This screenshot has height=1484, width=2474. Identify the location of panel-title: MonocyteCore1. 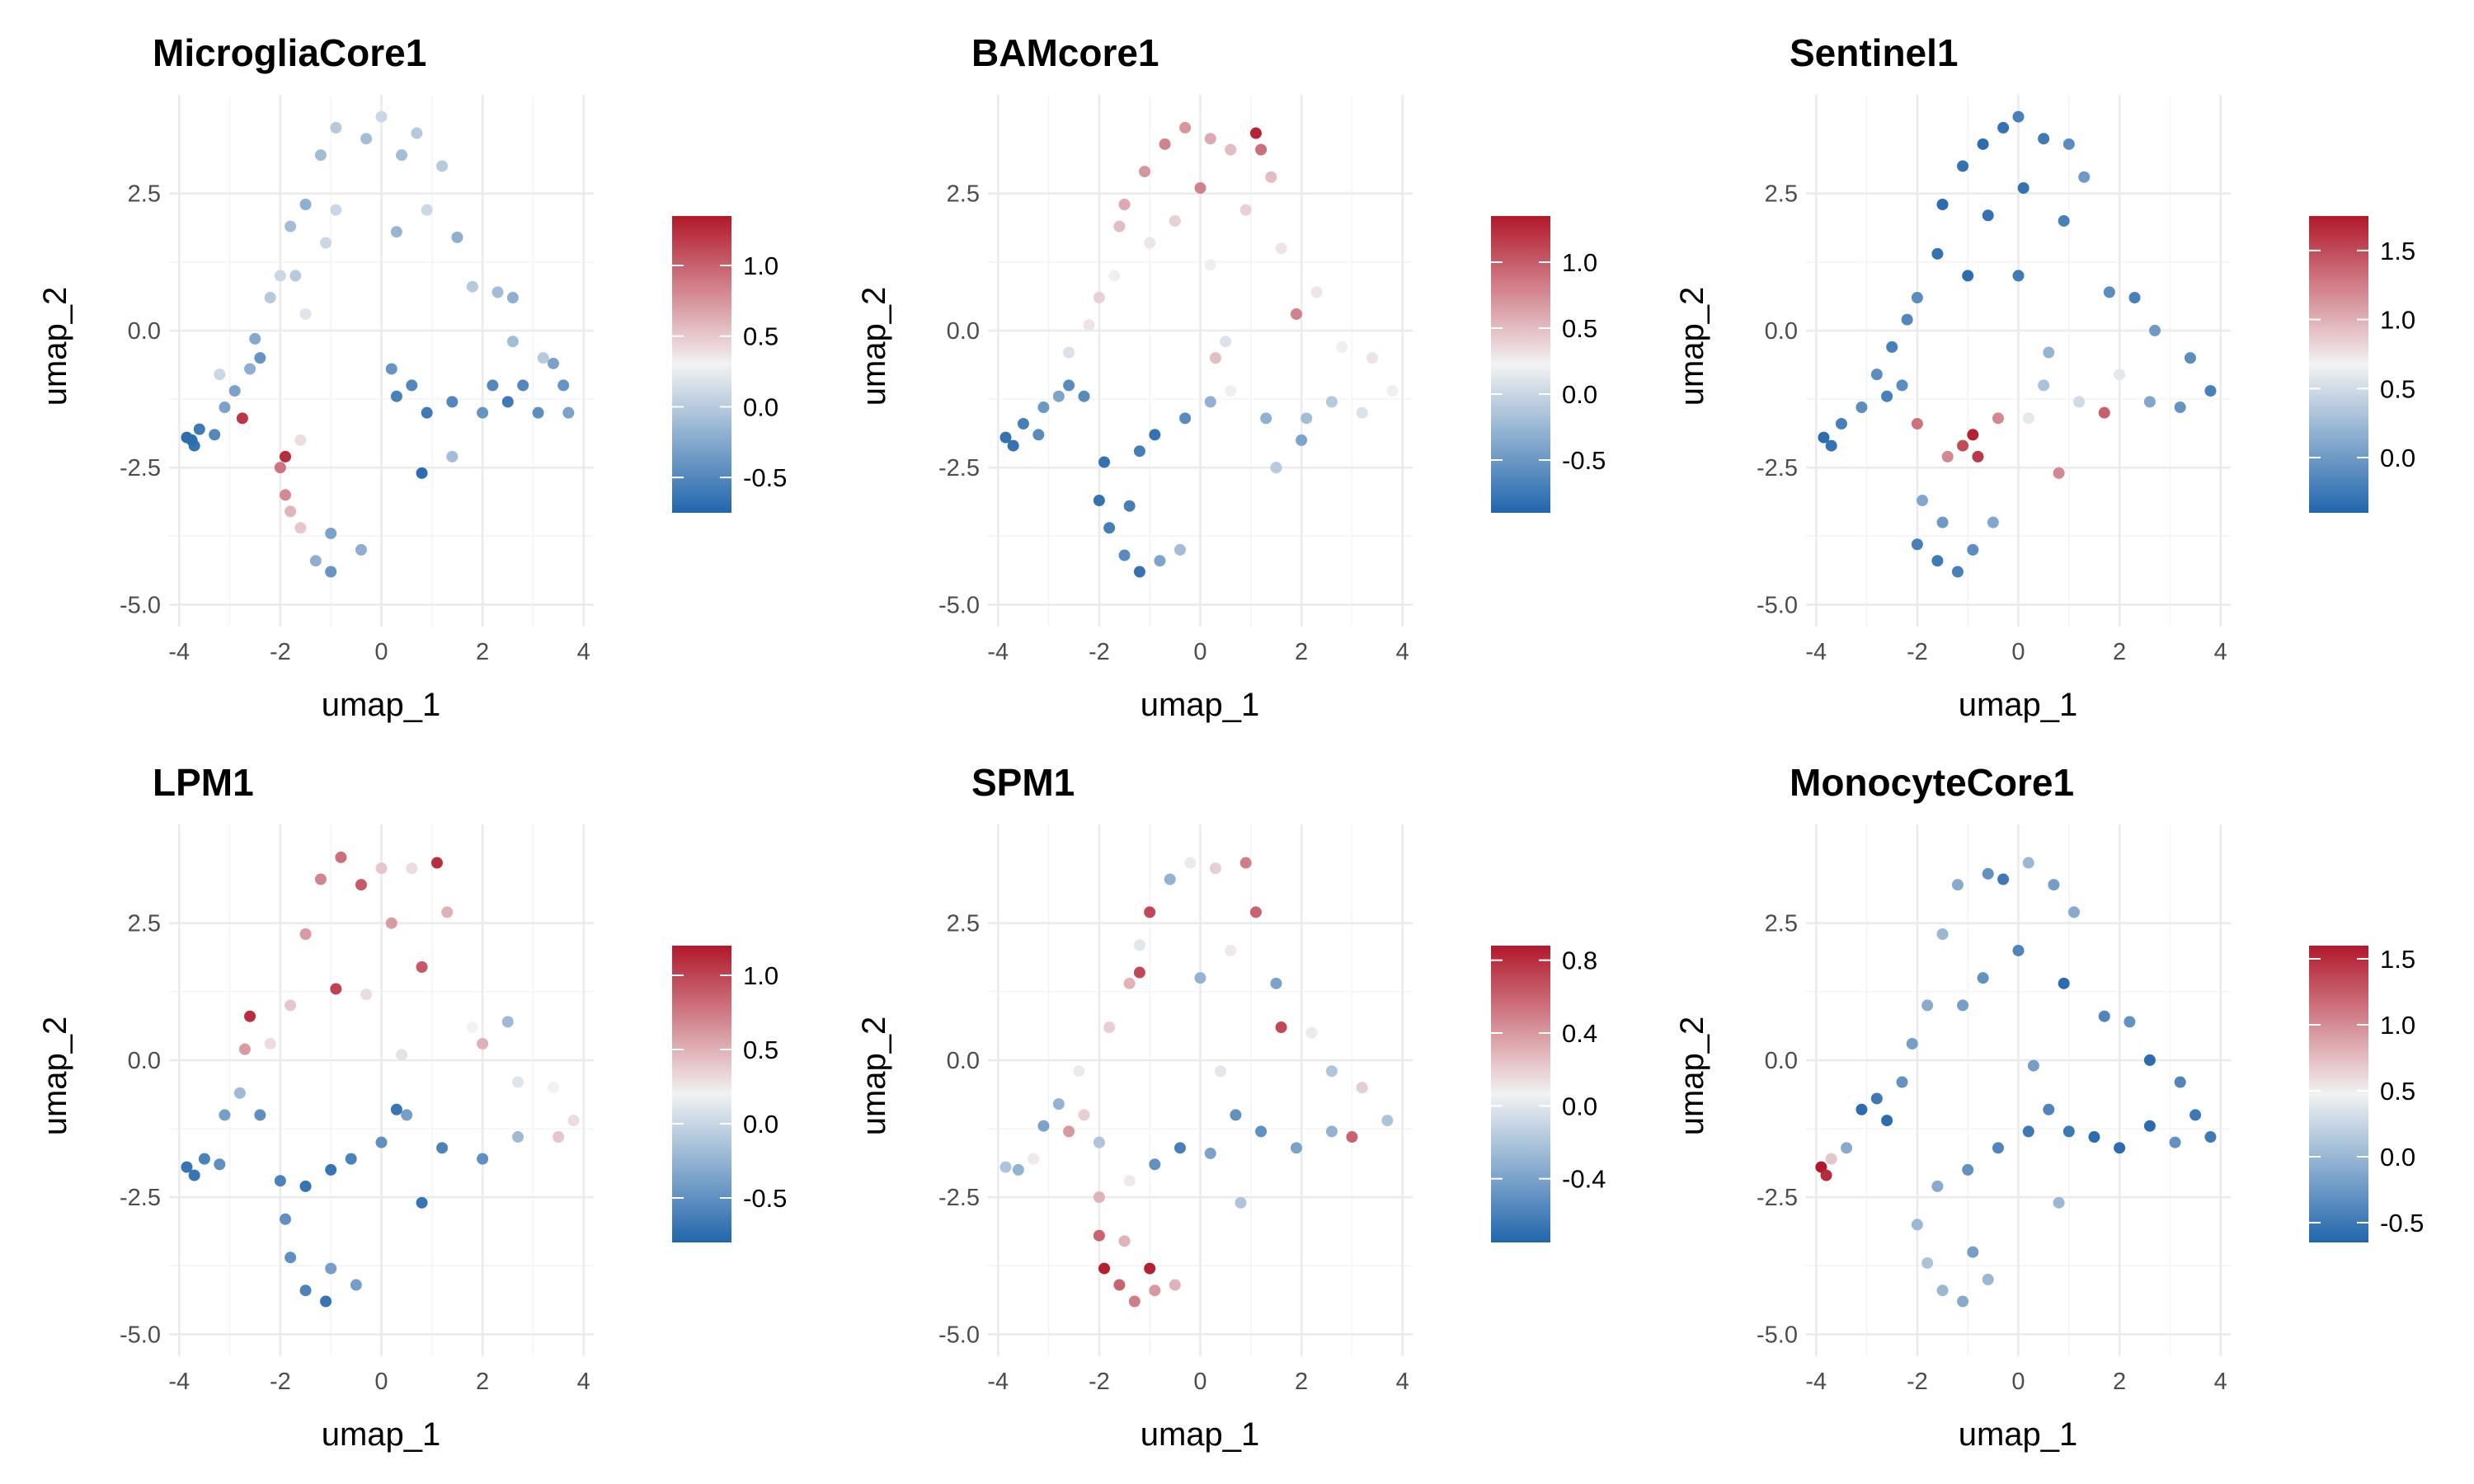
(1932, 782).